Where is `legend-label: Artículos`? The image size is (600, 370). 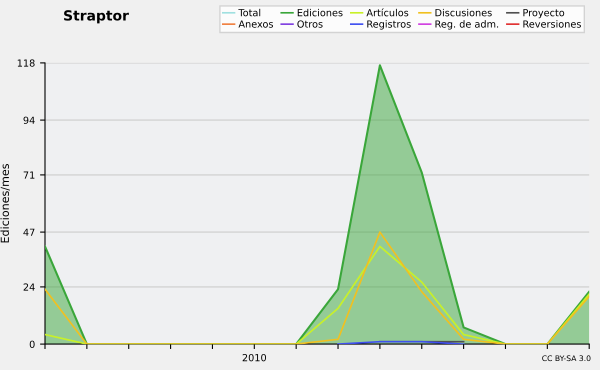
legend-label: Artículos is located at coordinates (387, 12).